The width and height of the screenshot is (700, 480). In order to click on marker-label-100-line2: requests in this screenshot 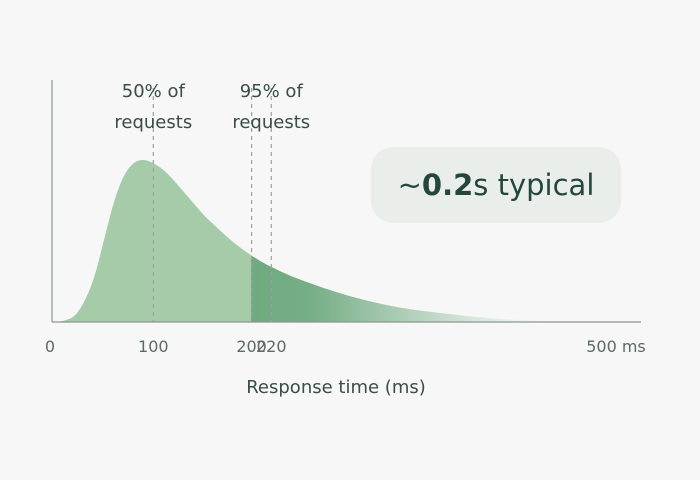, I will do `click(153, 122)`.